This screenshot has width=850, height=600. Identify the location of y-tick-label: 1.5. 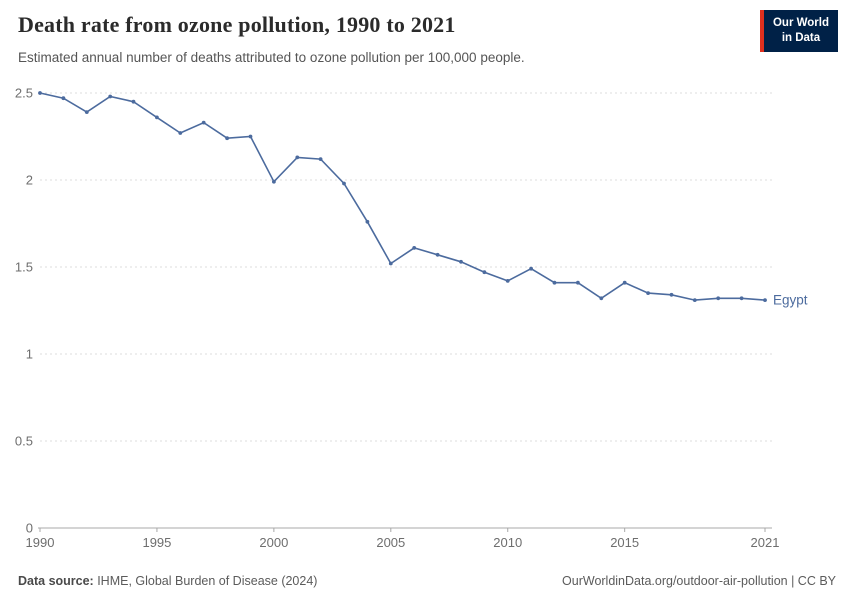
(24, 267).